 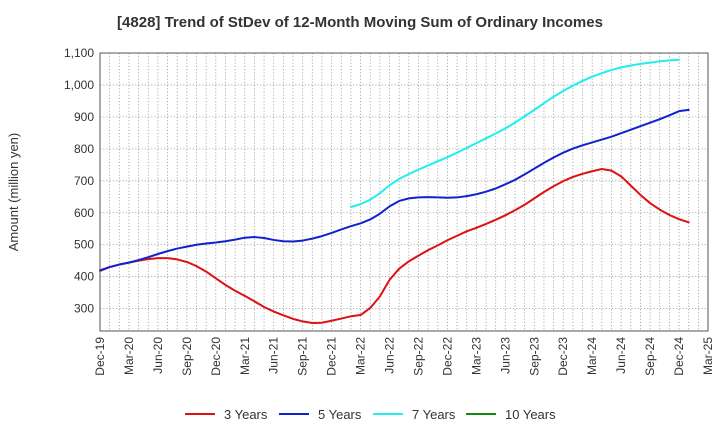 What do you see at coordinates (216, 356) in the screenshot?
I see `x-tick-label: Dec-20` at bounding box center [216, 356].